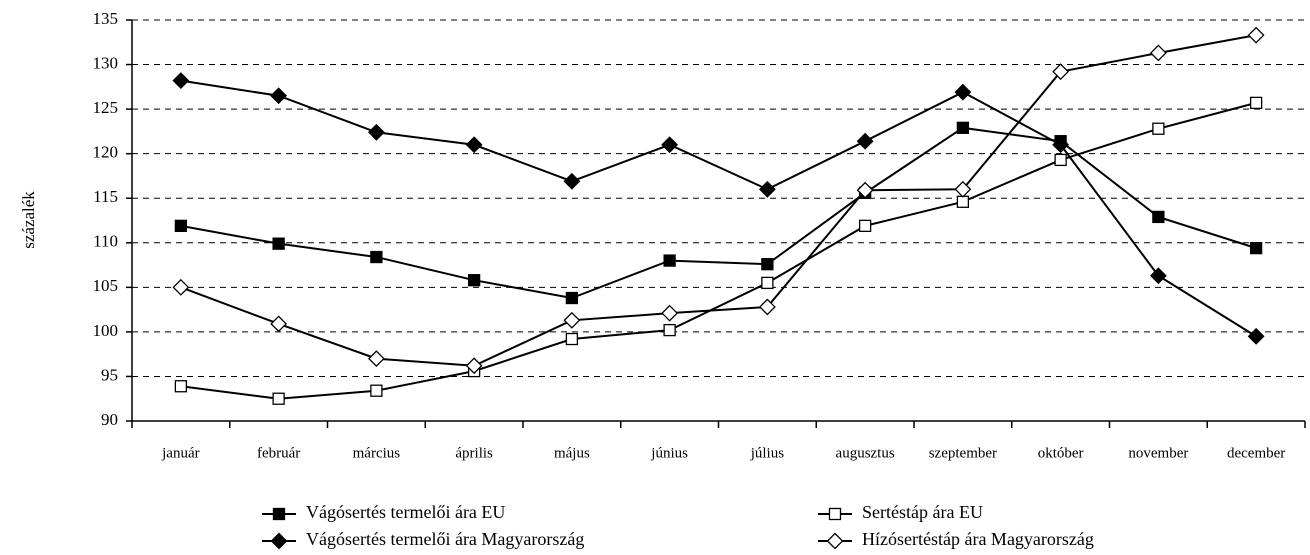 This screenshot has width=1310, height=555. Describe the element at coordinates (405, 512) in the screenshot. I see `legend-label: Vágósertés termelői ára EU` at that location.